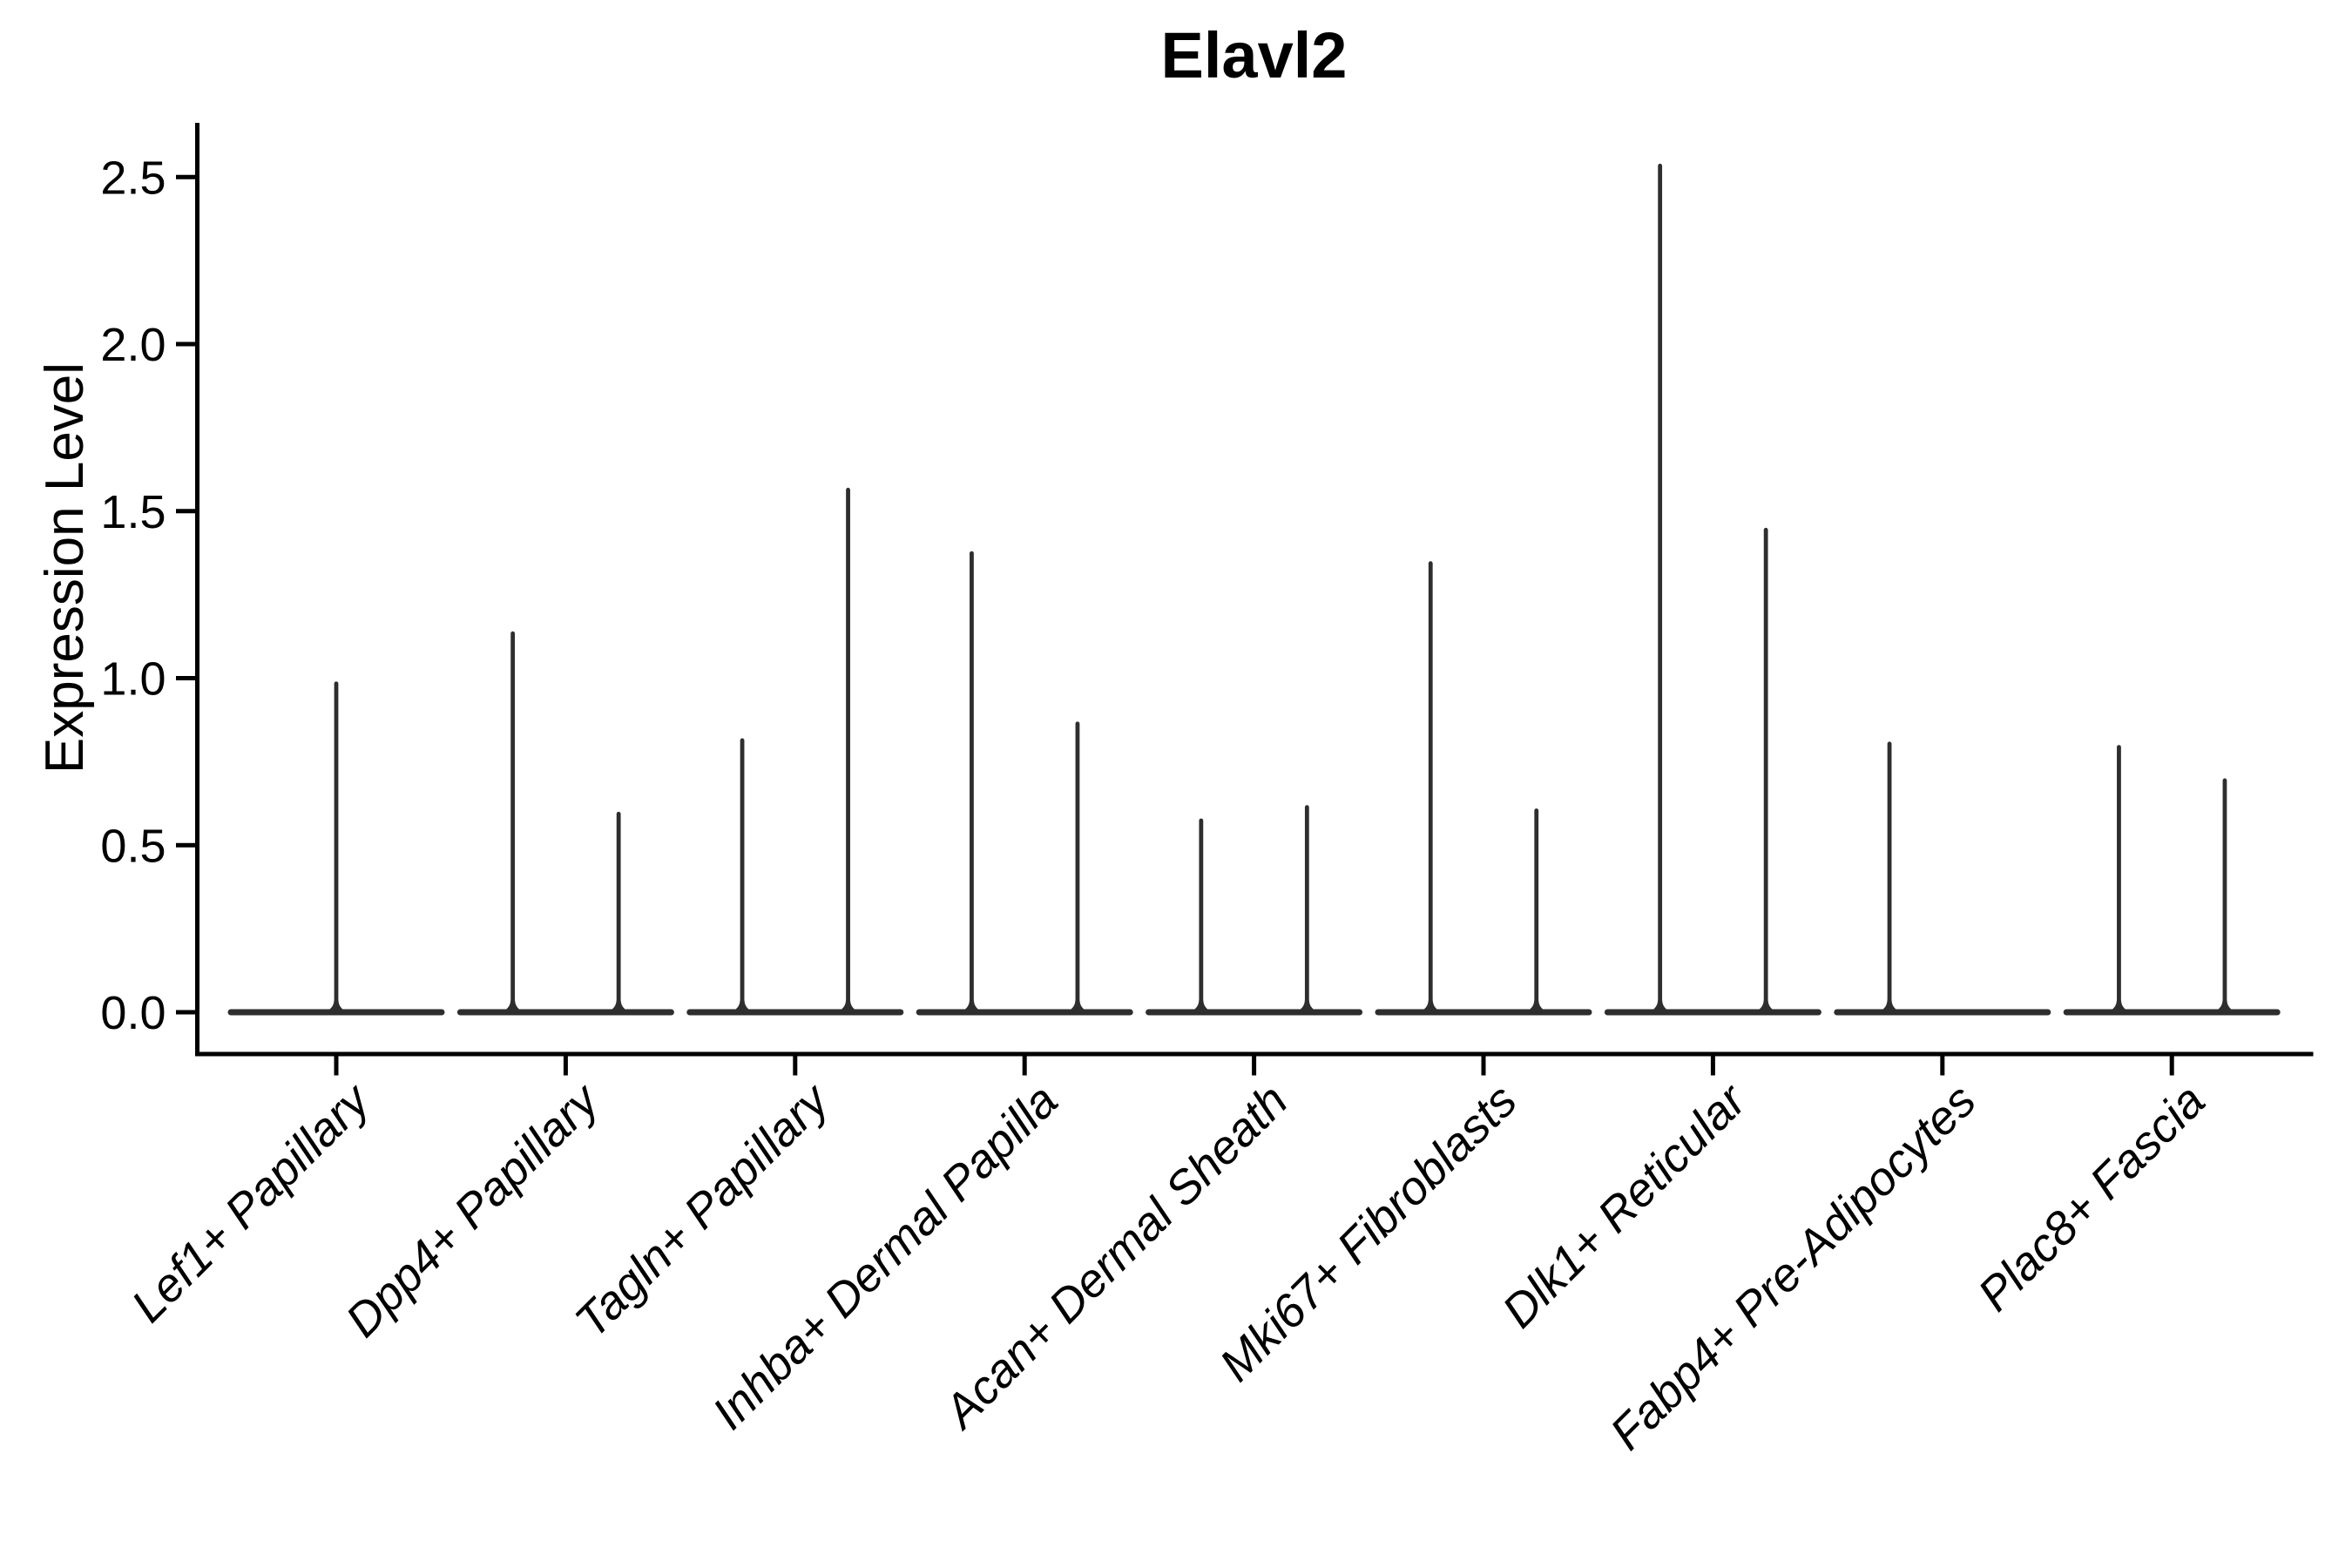 The width and height of the screenshot is (2352, 1568). I want to click on x-axis-spine, so click(1254, 1054).